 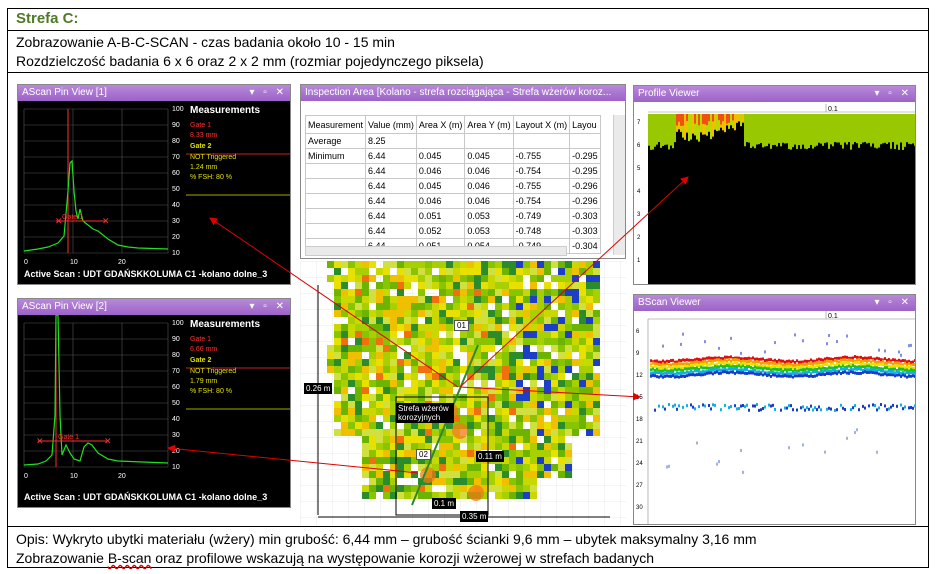 What do you see at coordinates (585, 246) in the screenshot?
I see `table-cell: -0.304` at bounding box center [585, 246].